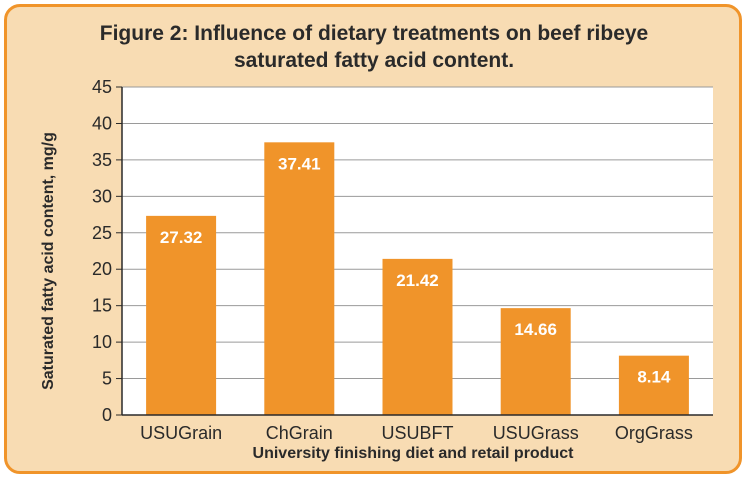  I want to click on bar-usugrain, so click(181, 315).